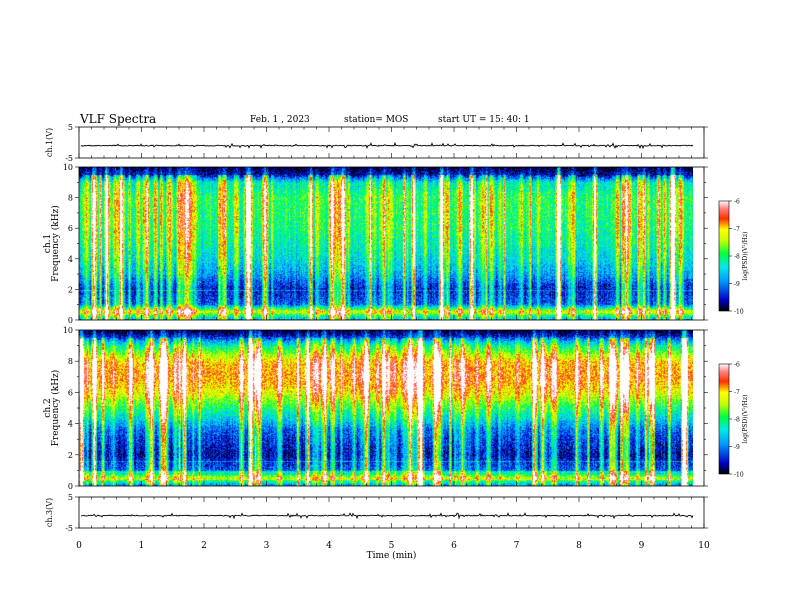 The height and width of the screenshot is (612, 792). I want to click on x-tick-label: 7, so click(517, 546).